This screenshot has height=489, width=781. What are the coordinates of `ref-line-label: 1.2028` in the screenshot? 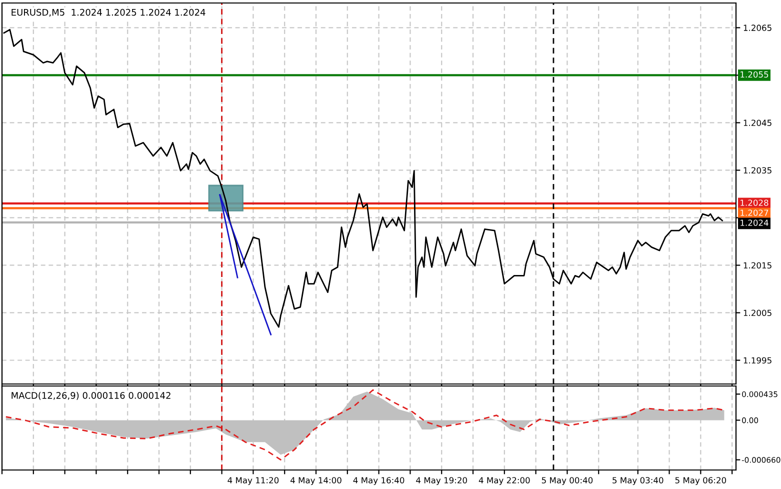 It's located at (754, 203).